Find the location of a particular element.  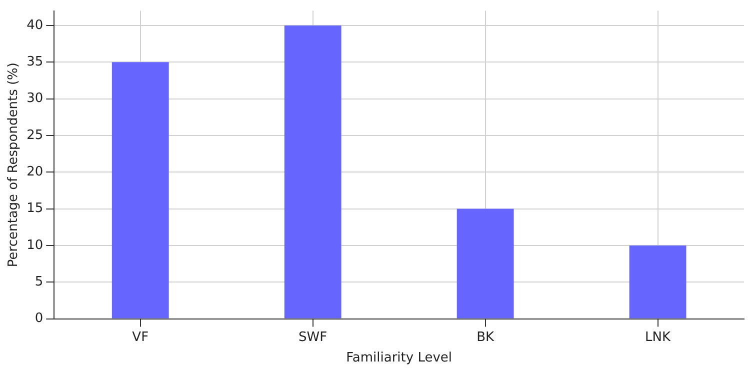

x-axis-title: Familiarity Level is located at coordinates (399, 358).